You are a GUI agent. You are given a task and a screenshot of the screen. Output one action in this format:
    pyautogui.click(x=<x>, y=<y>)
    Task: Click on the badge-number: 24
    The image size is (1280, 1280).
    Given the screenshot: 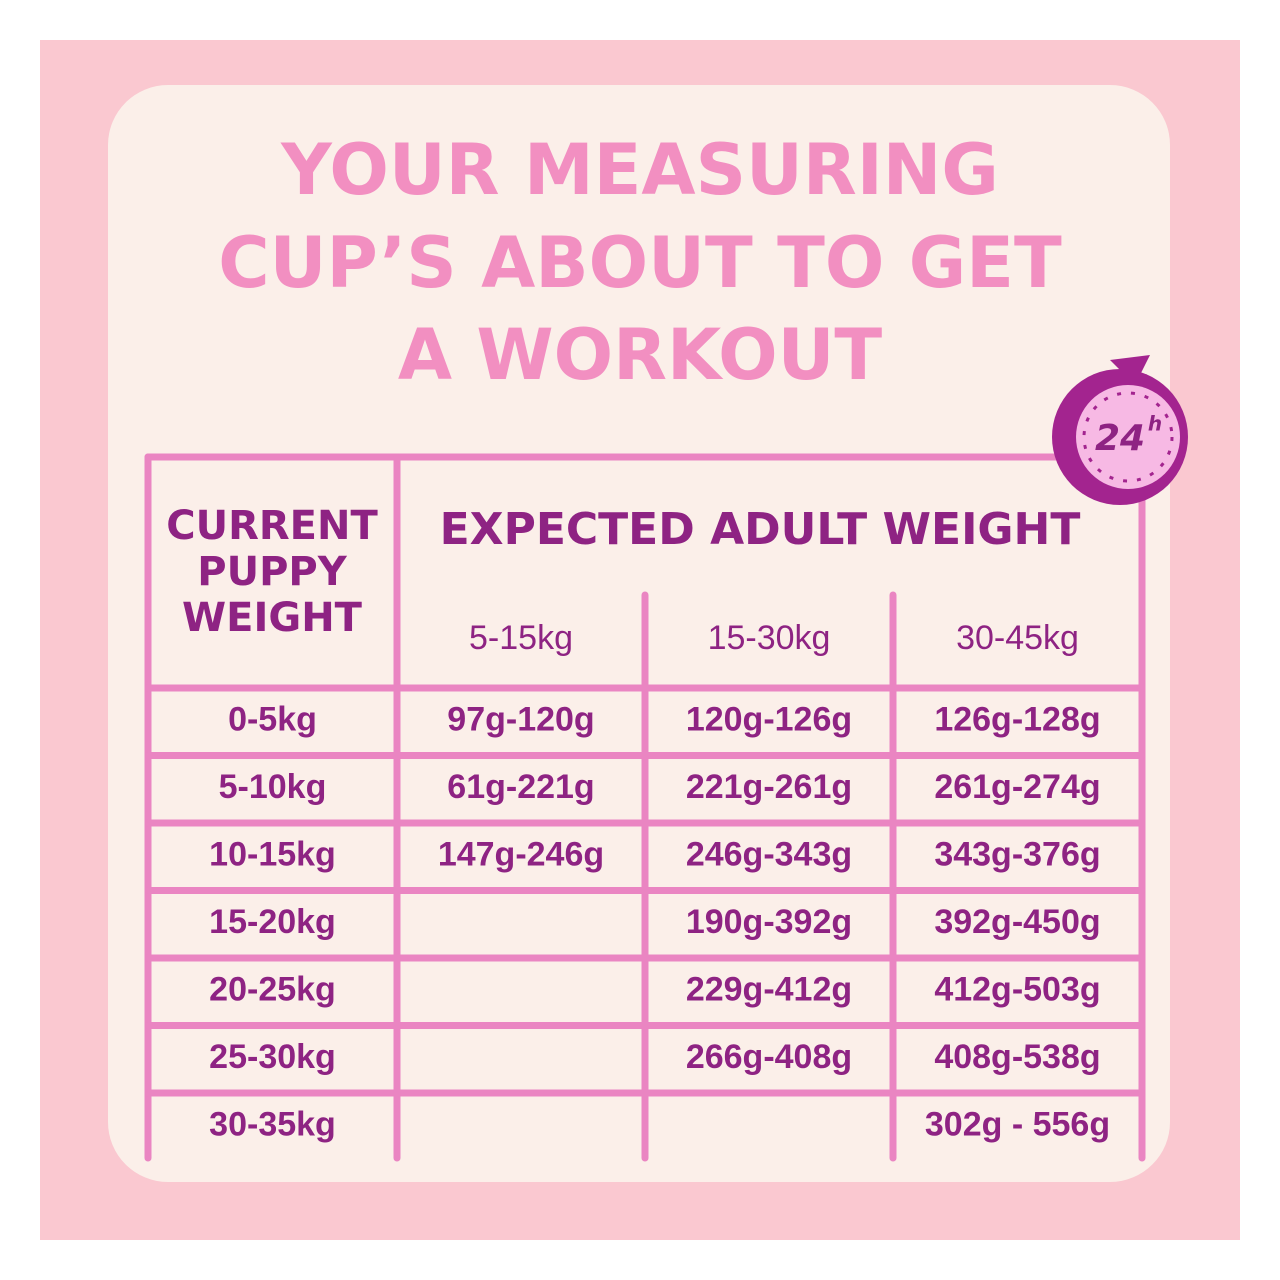 What is the action you would take?
    pyautogui.click(x=1120, y=438)
    